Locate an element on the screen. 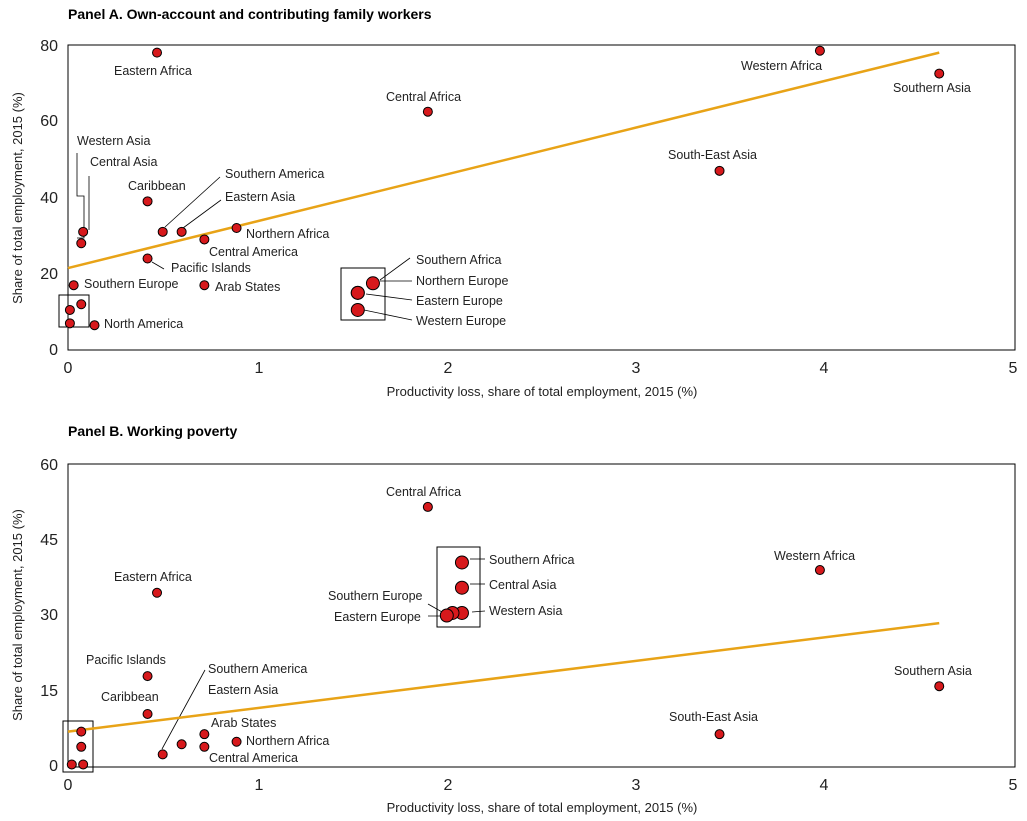 The width and height of the screenshot is (1027, 821). panel-b-ytick-0: 0 is located at coordinates (53, 766).